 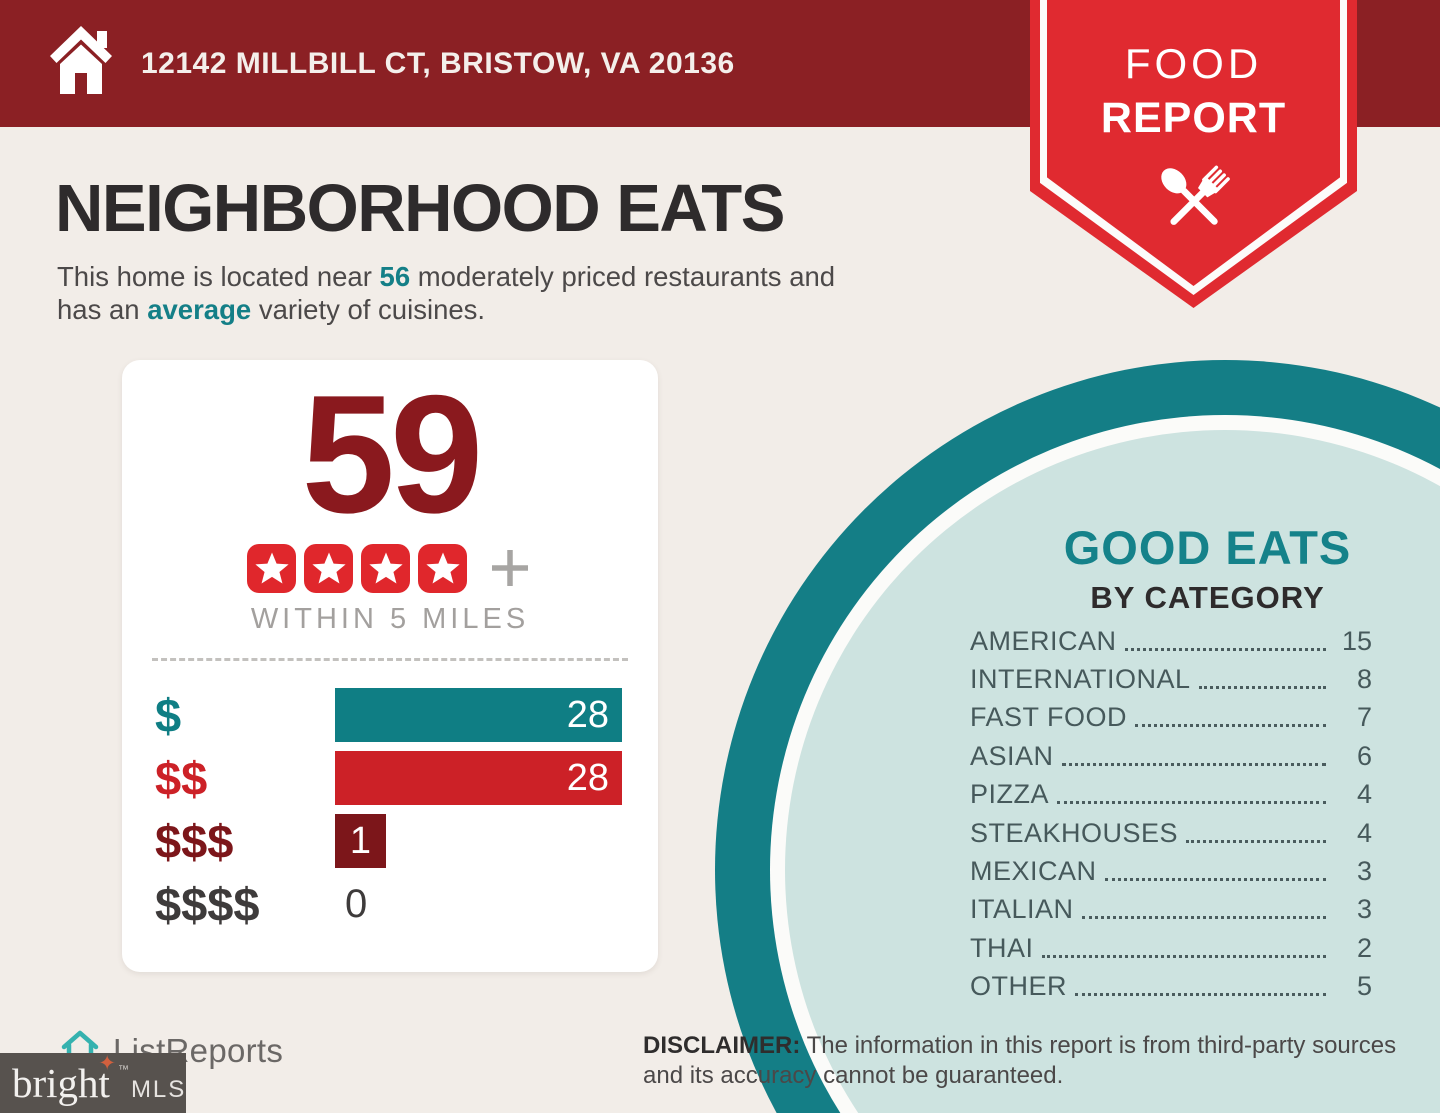 I want to click on good-eats-subtitle: BY CATEGORY, so click(x=1207, y=597).